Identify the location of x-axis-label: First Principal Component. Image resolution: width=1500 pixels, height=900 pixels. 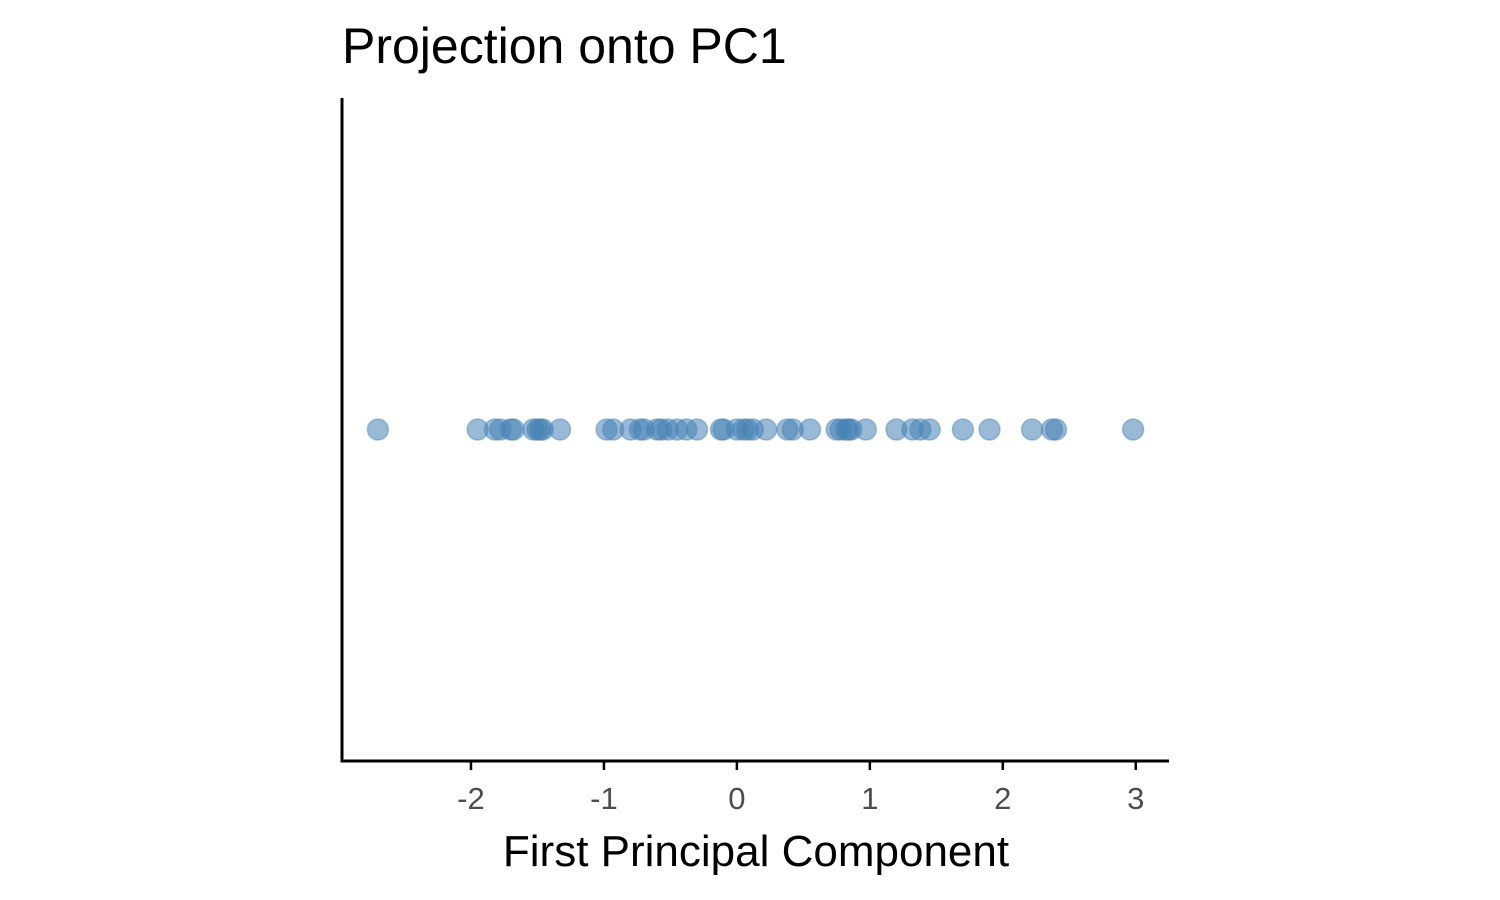
(756, 851).